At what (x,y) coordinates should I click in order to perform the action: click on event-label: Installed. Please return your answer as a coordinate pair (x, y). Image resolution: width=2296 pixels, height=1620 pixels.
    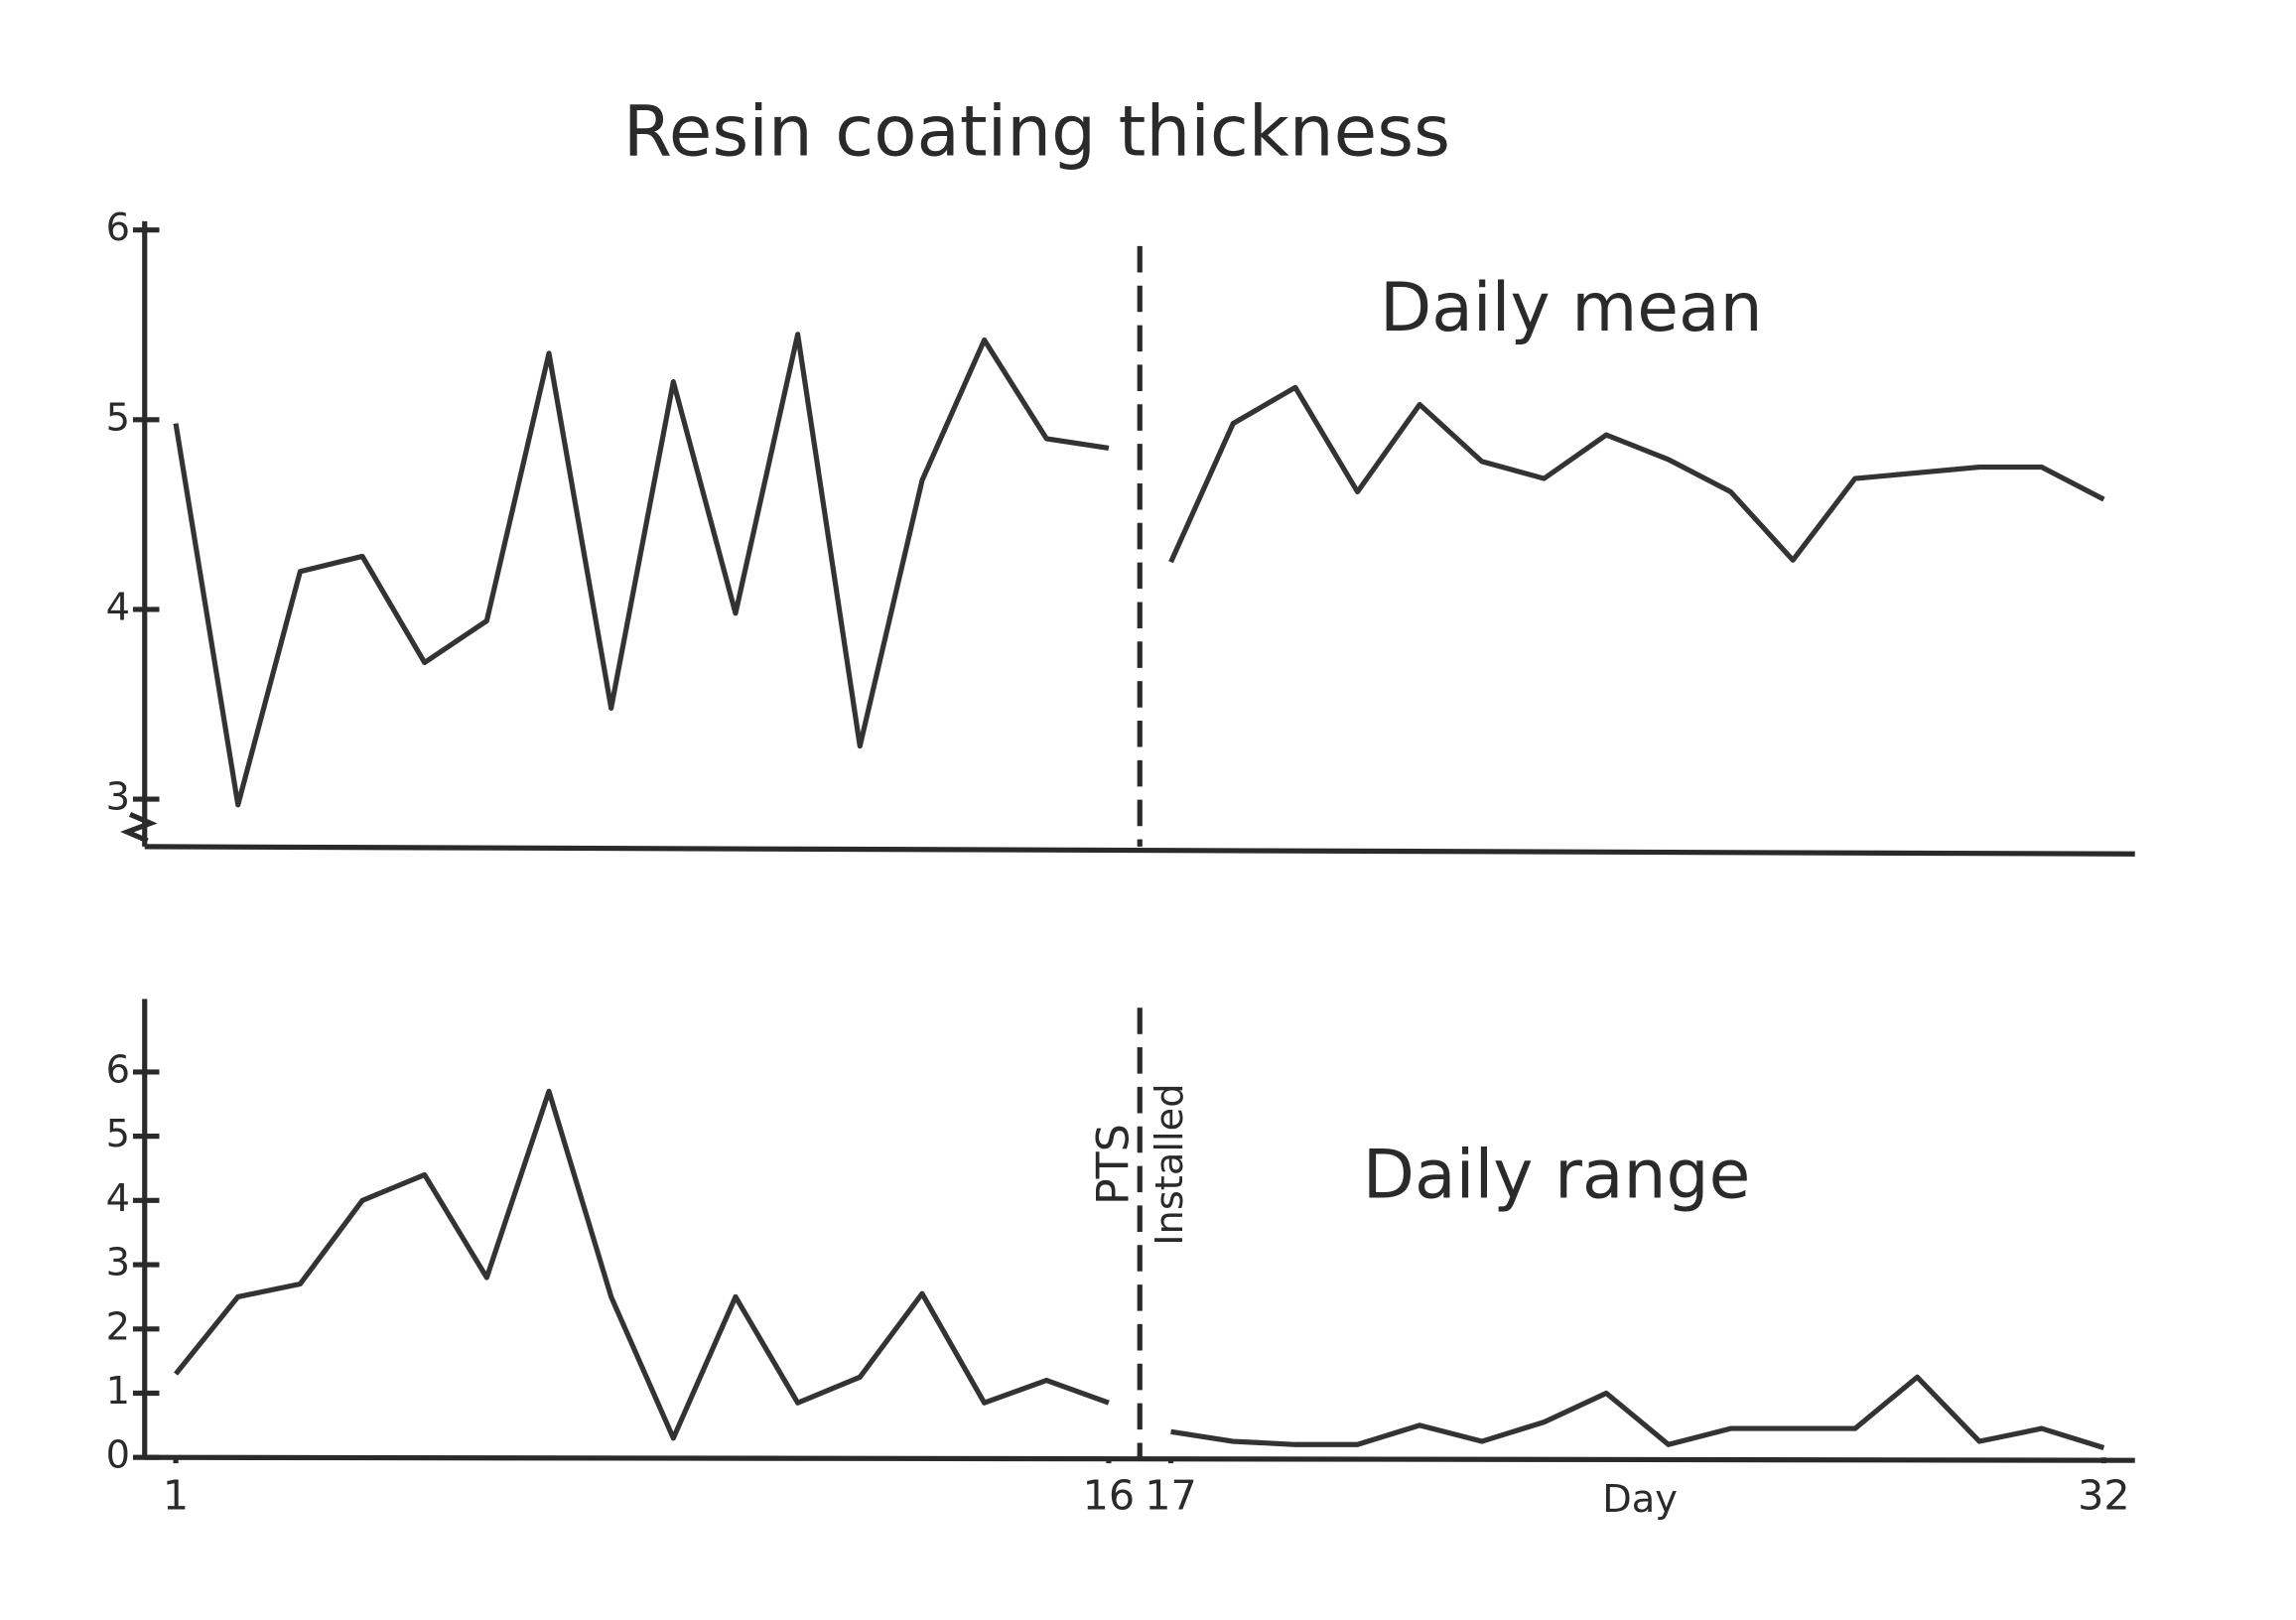
    Looking at the image, I should click on (1170, 1164).